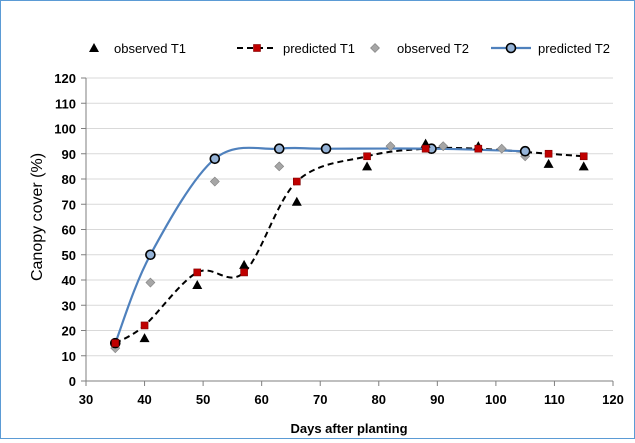 Image resolution: width=635 pixels, height=443 pixels. I want to click on y-tick-label: 30, so click(69, 305).